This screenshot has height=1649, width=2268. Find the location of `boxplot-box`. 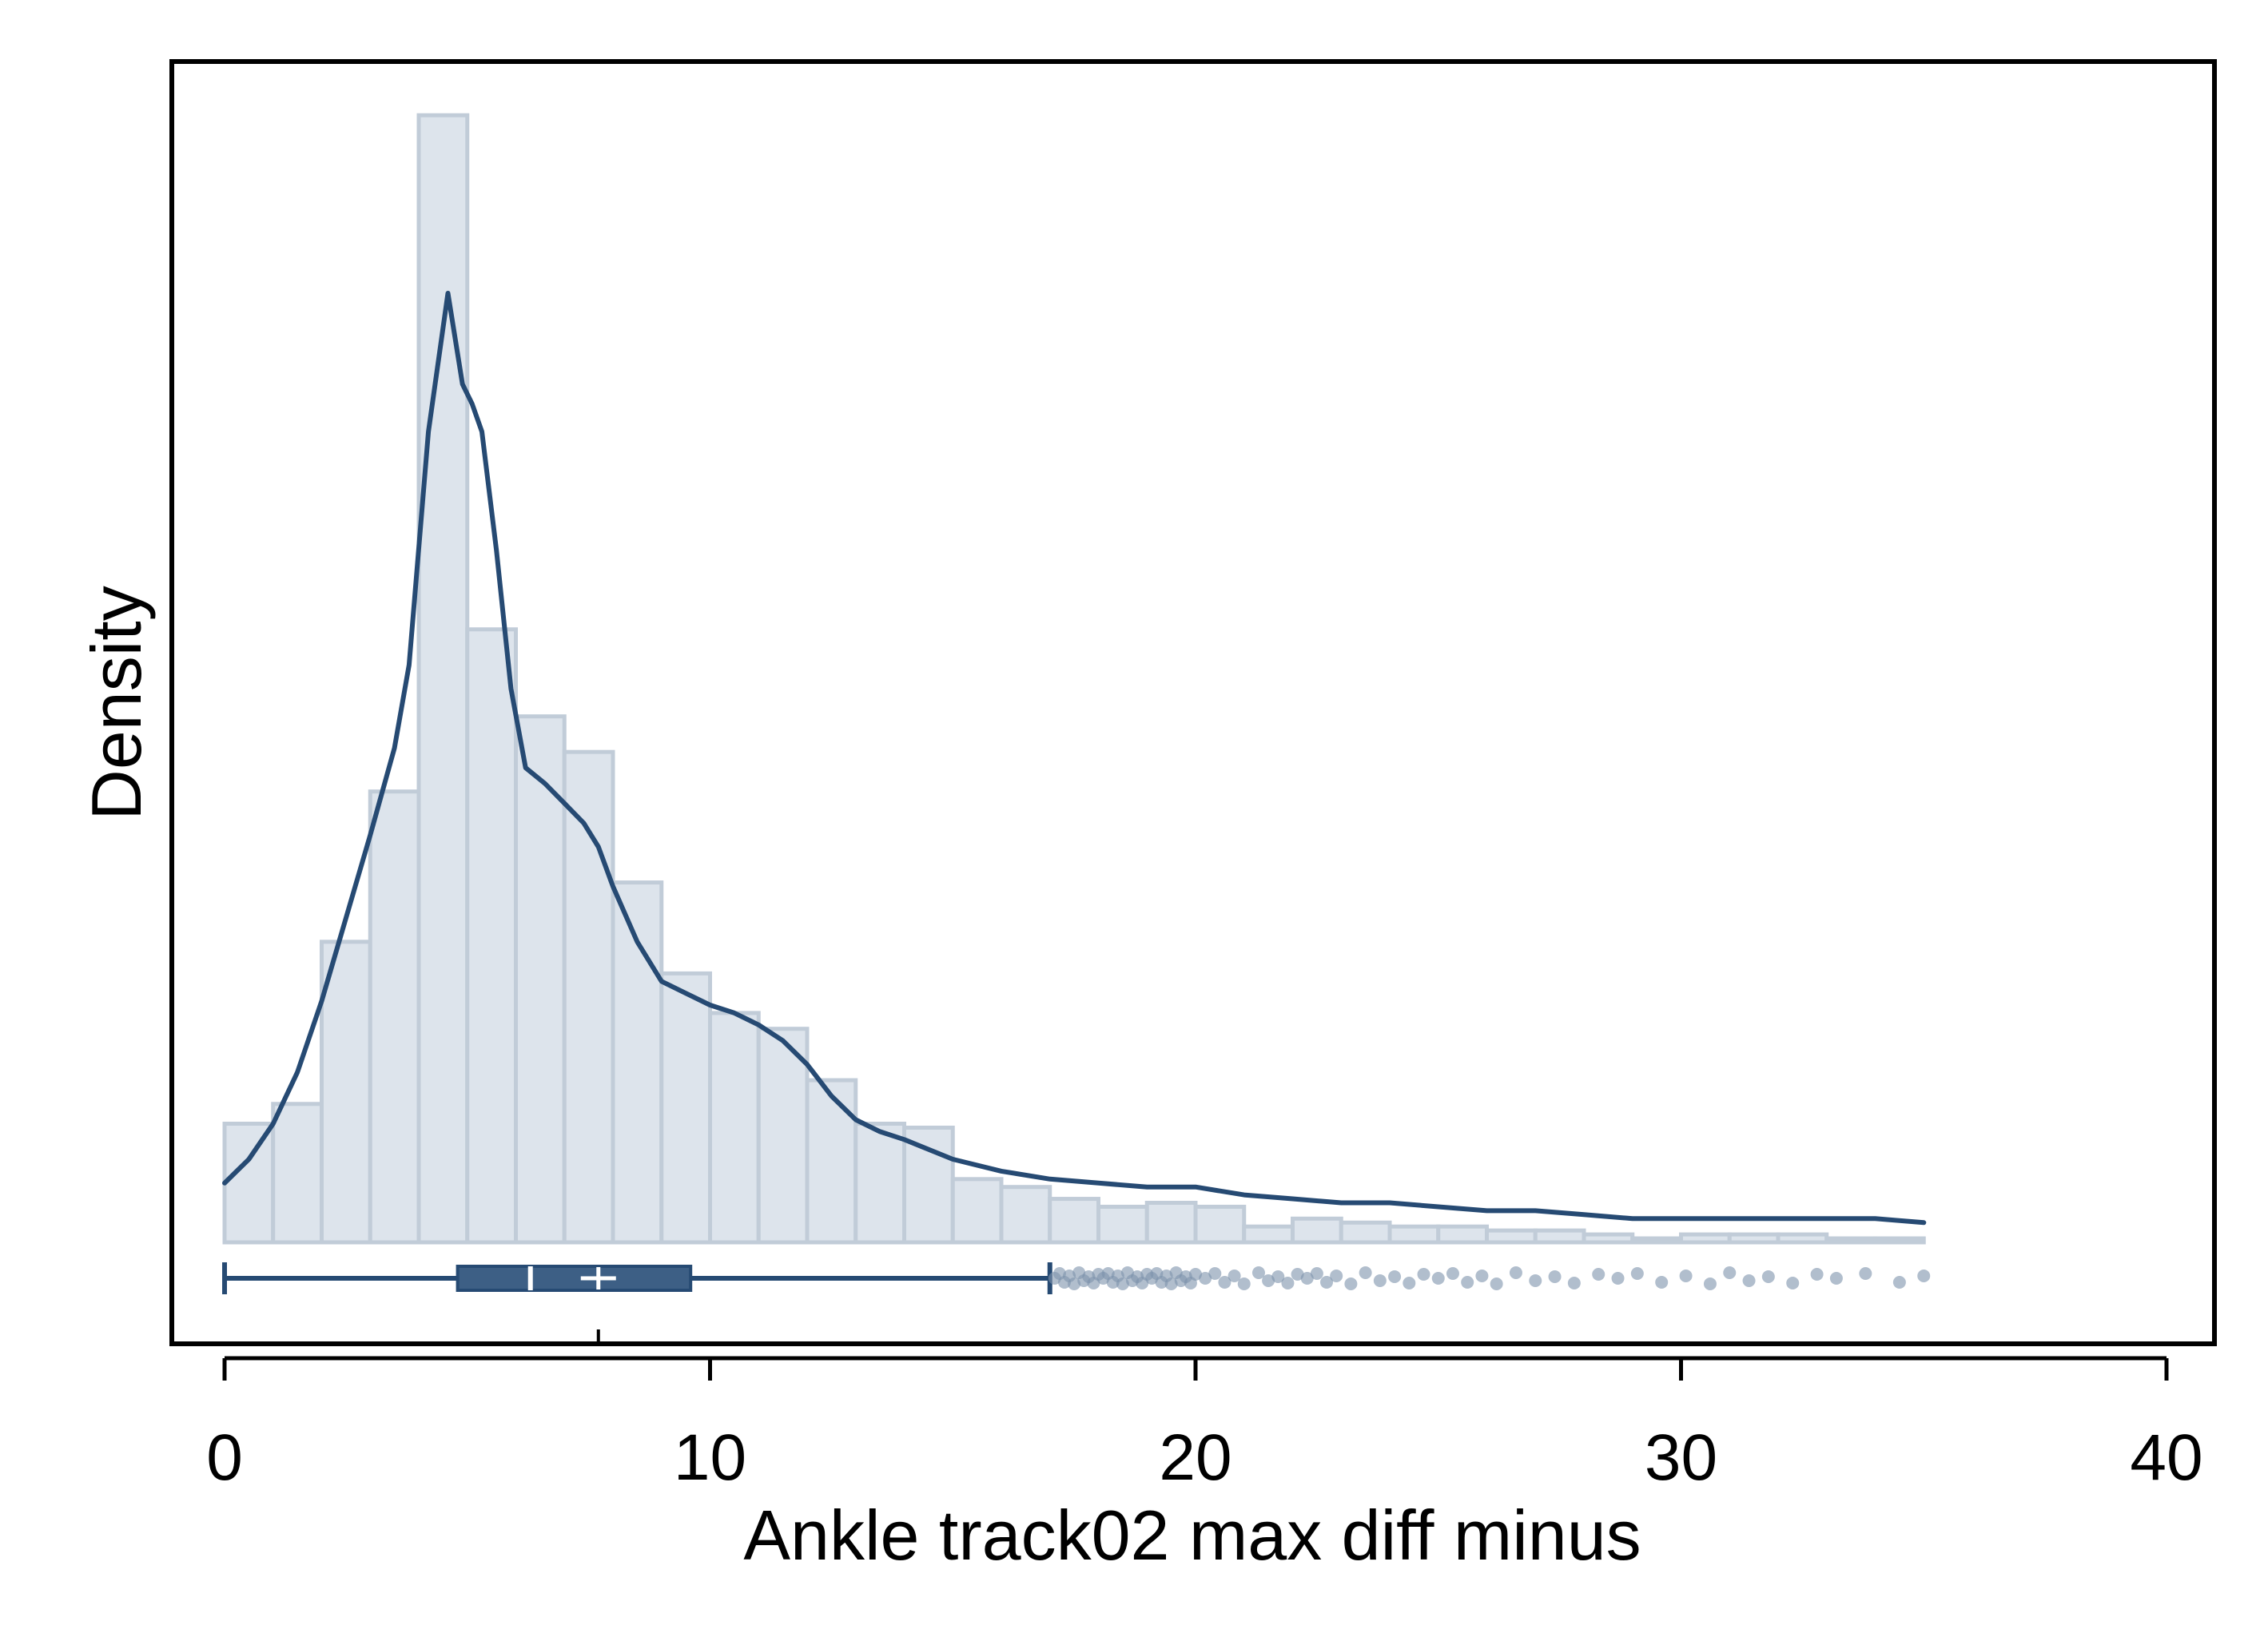

boxplot-box is located at coordinates (574, 1278).